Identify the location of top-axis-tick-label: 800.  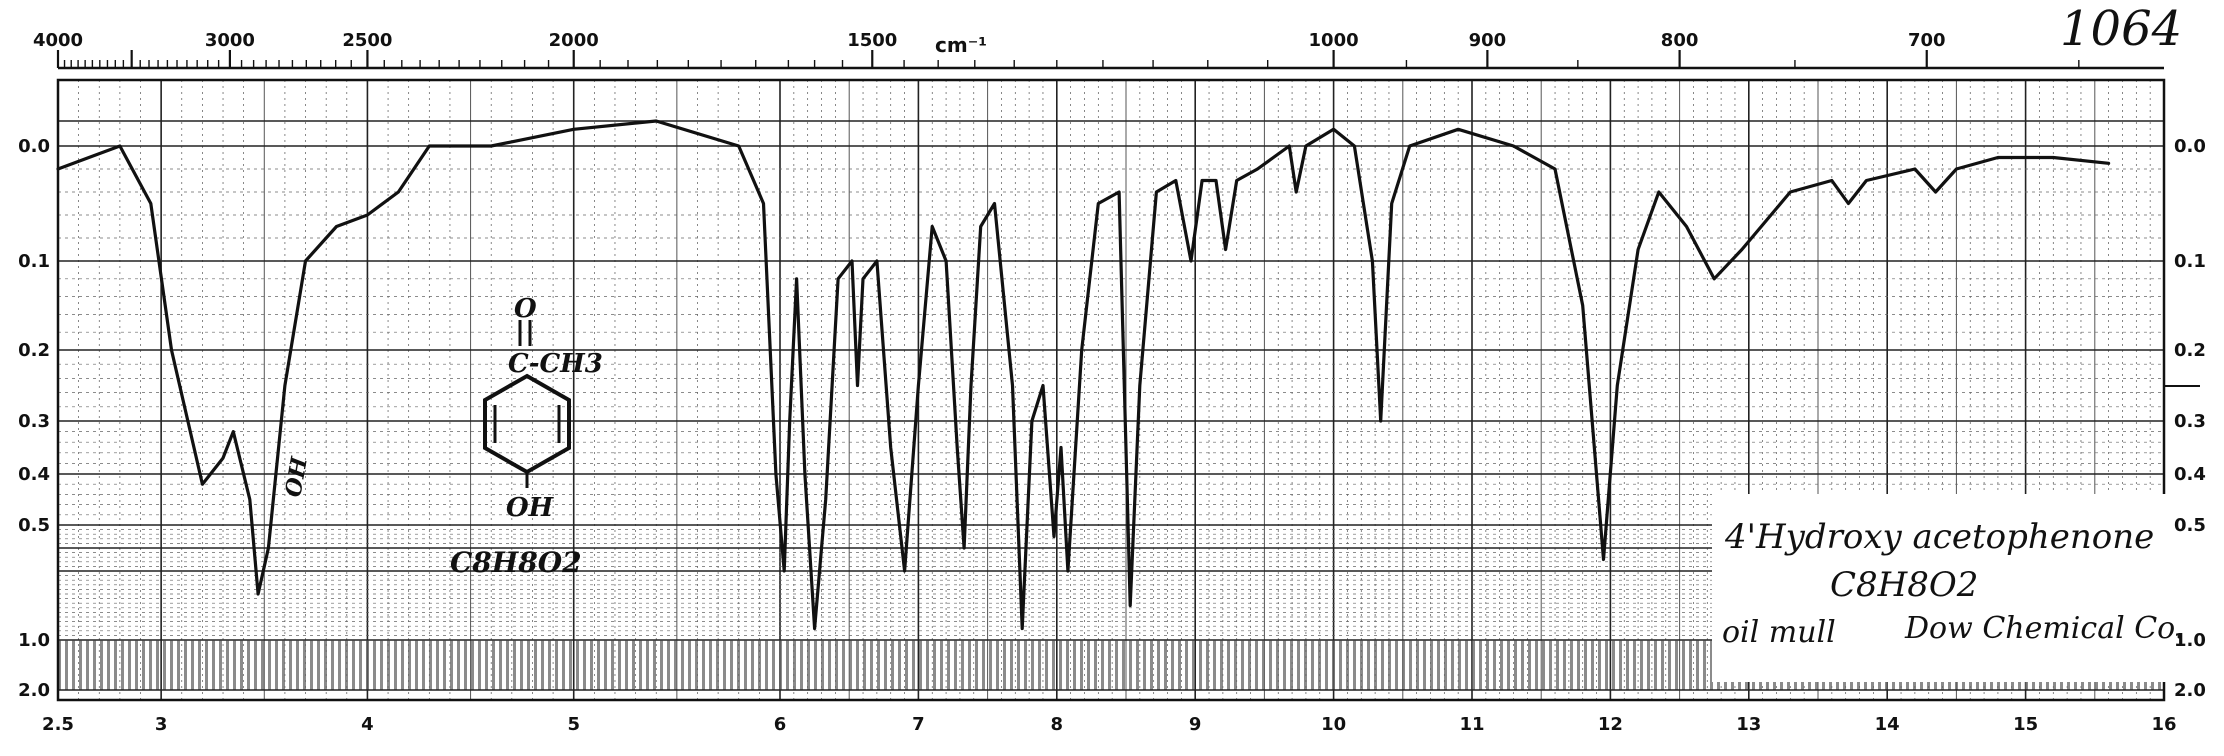
(1680, 40).